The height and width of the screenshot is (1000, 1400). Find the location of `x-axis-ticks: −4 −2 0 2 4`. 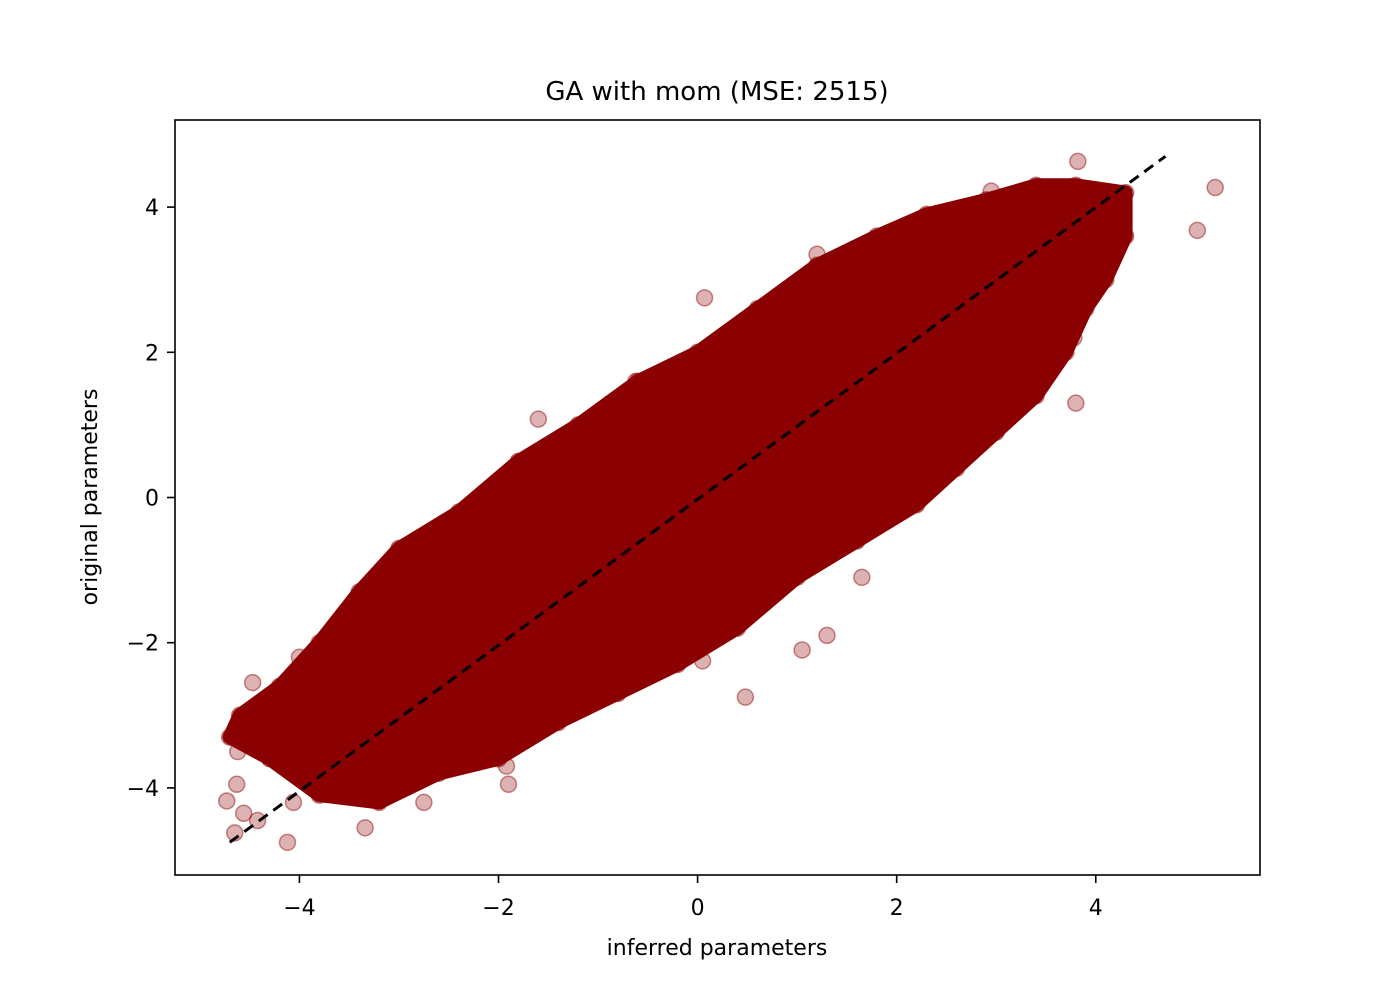

x-axis-ticks: −4 −2 0 2 4 is located at coordinates (693, 898).